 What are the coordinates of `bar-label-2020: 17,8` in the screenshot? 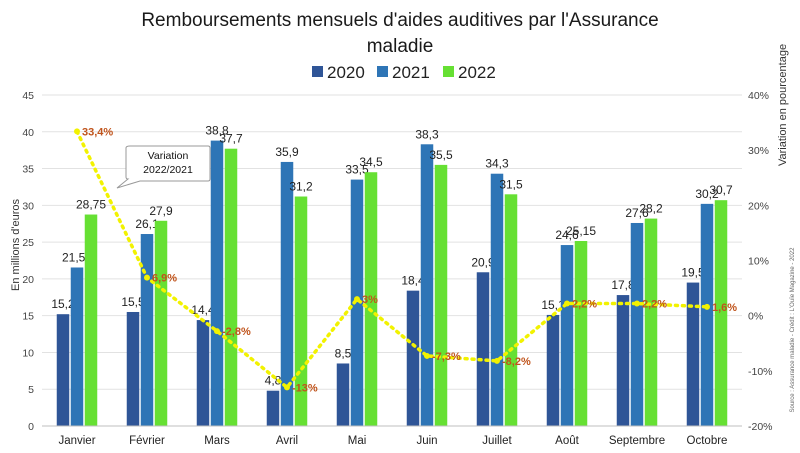 It's located at (623, 285).